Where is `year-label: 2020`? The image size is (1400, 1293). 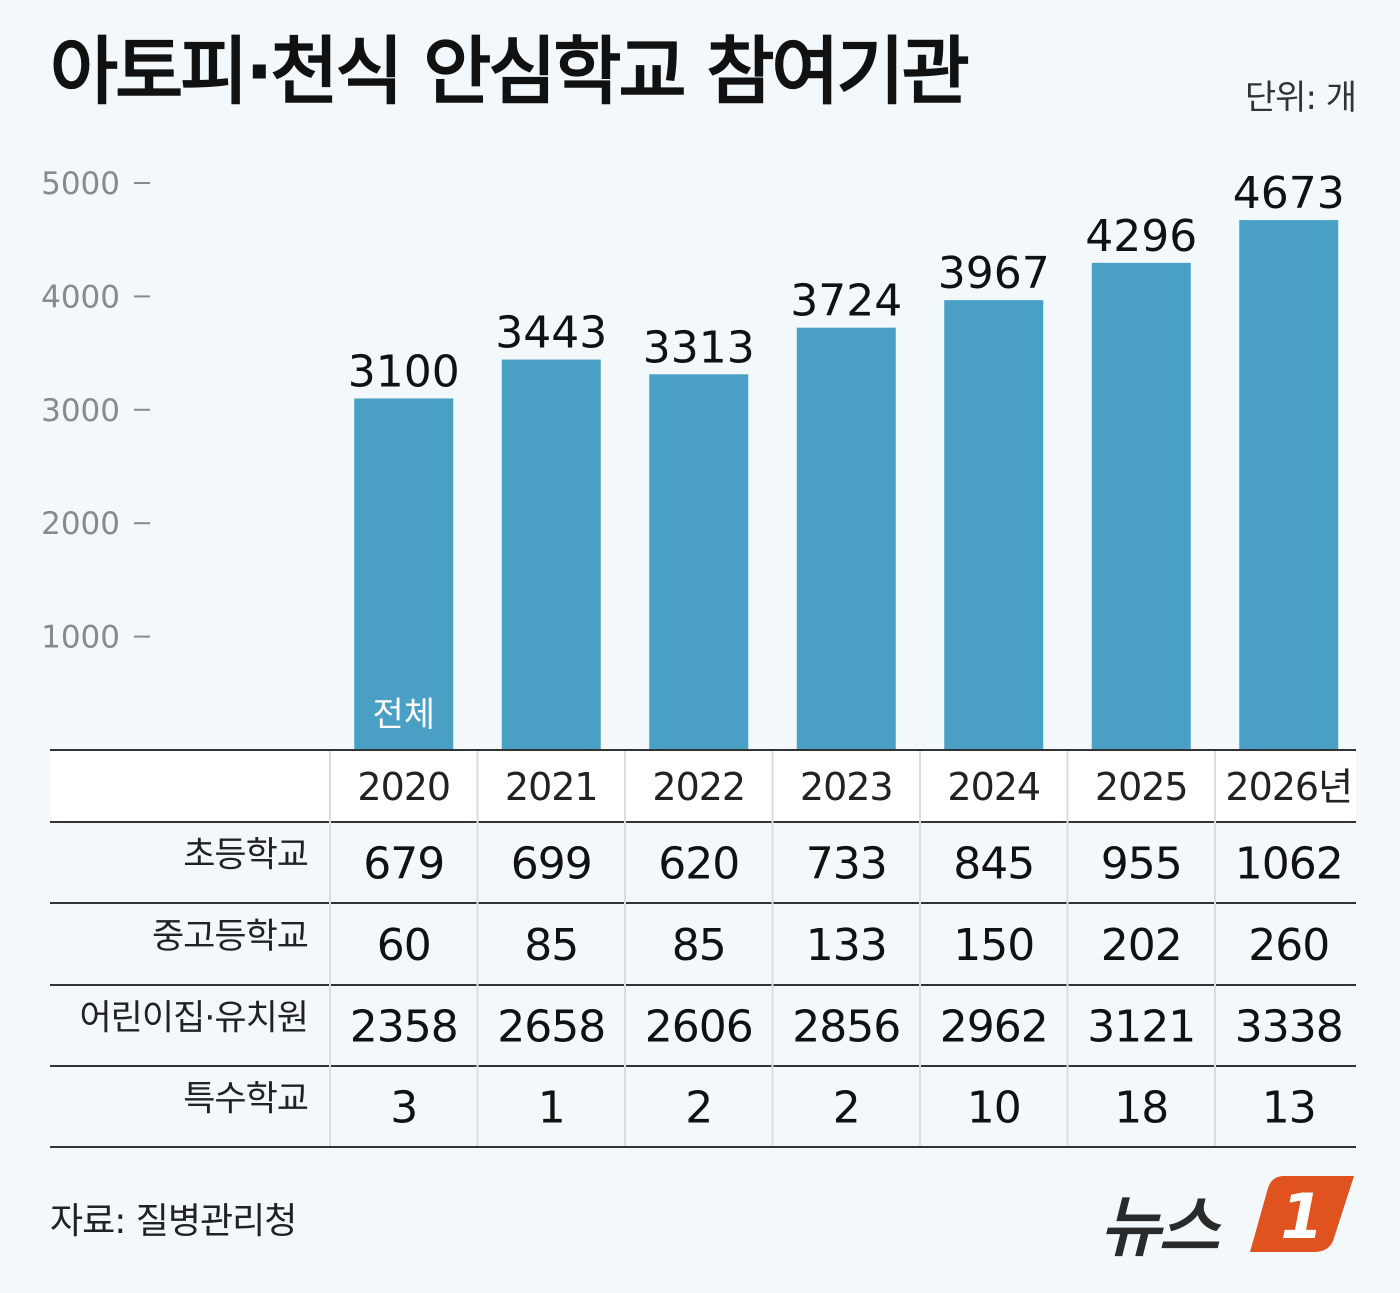 year-label: 2020 is located at coordinates (403, 787).